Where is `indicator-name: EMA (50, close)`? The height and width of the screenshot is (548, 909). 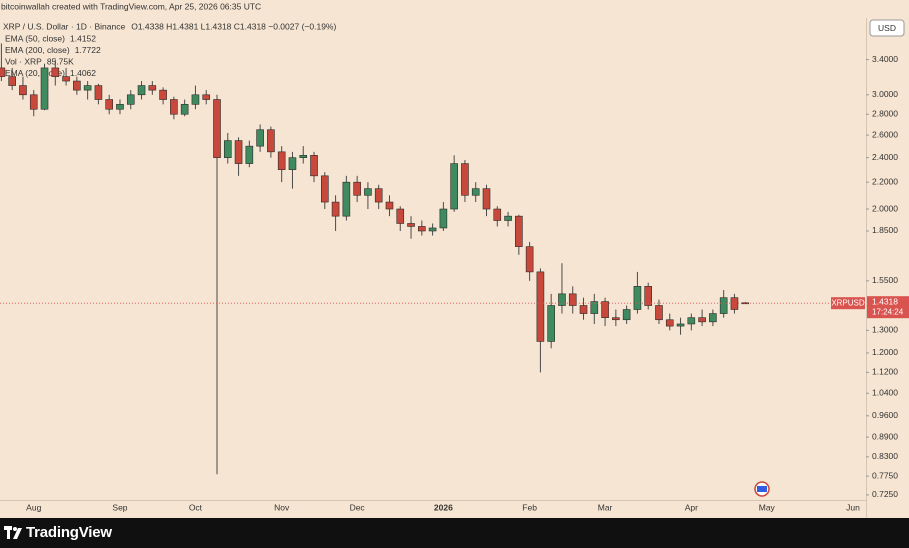
indicator-name: EMA (50, close) is located at coordinates (35, 38).